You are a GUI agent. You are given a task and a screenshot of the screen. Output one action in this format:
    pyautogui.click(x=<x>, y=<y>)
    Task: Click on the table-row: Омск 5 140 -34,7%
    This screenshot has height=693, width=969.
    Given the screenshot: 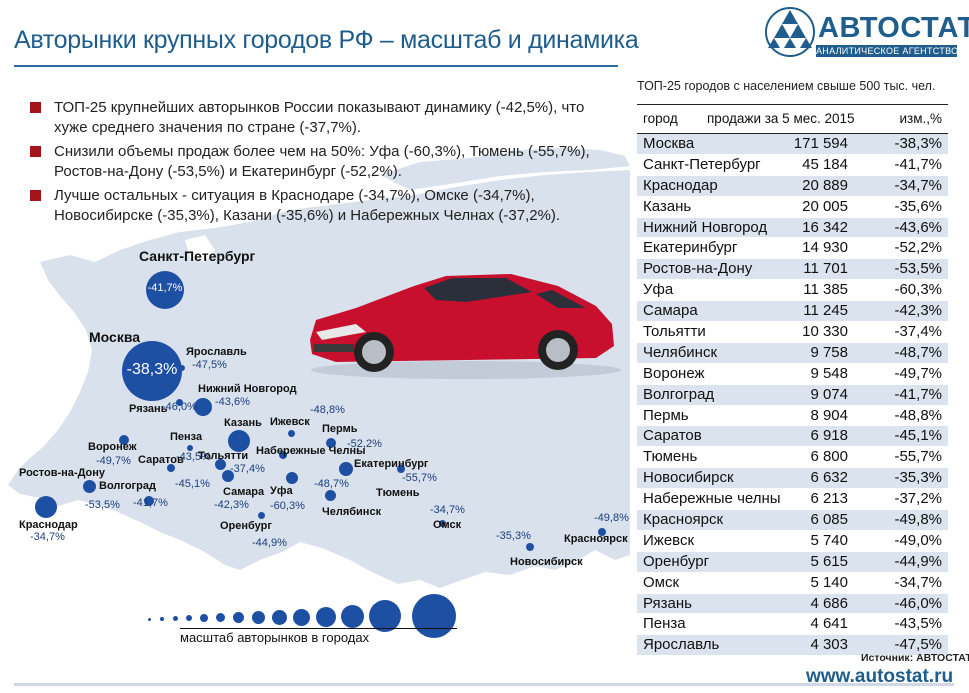 What is the action you would take?
    pyautogui.click(x=792, y=583)
    